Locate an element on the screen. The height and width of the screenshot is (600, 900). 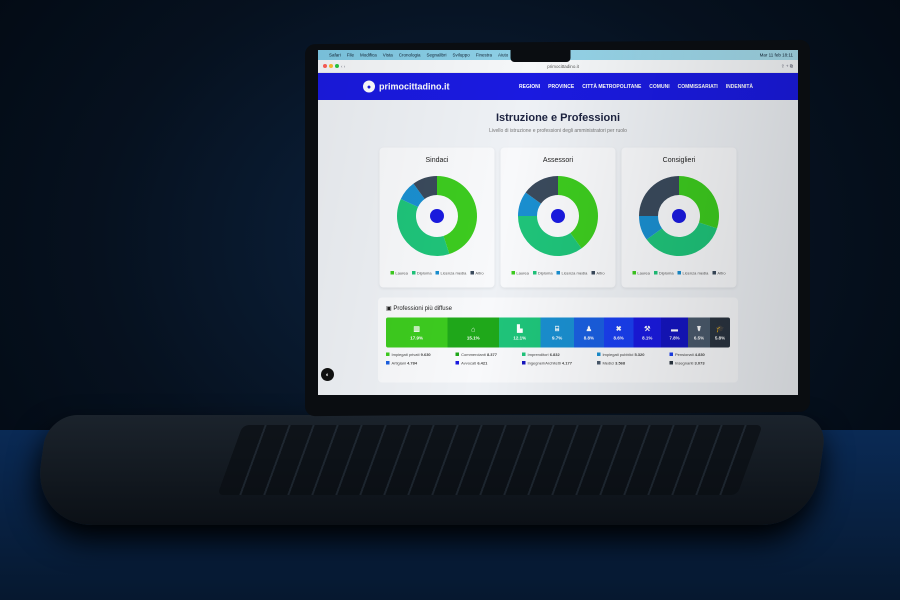
back-forward-icon: ‹ › is located at coordinates (343, 66).